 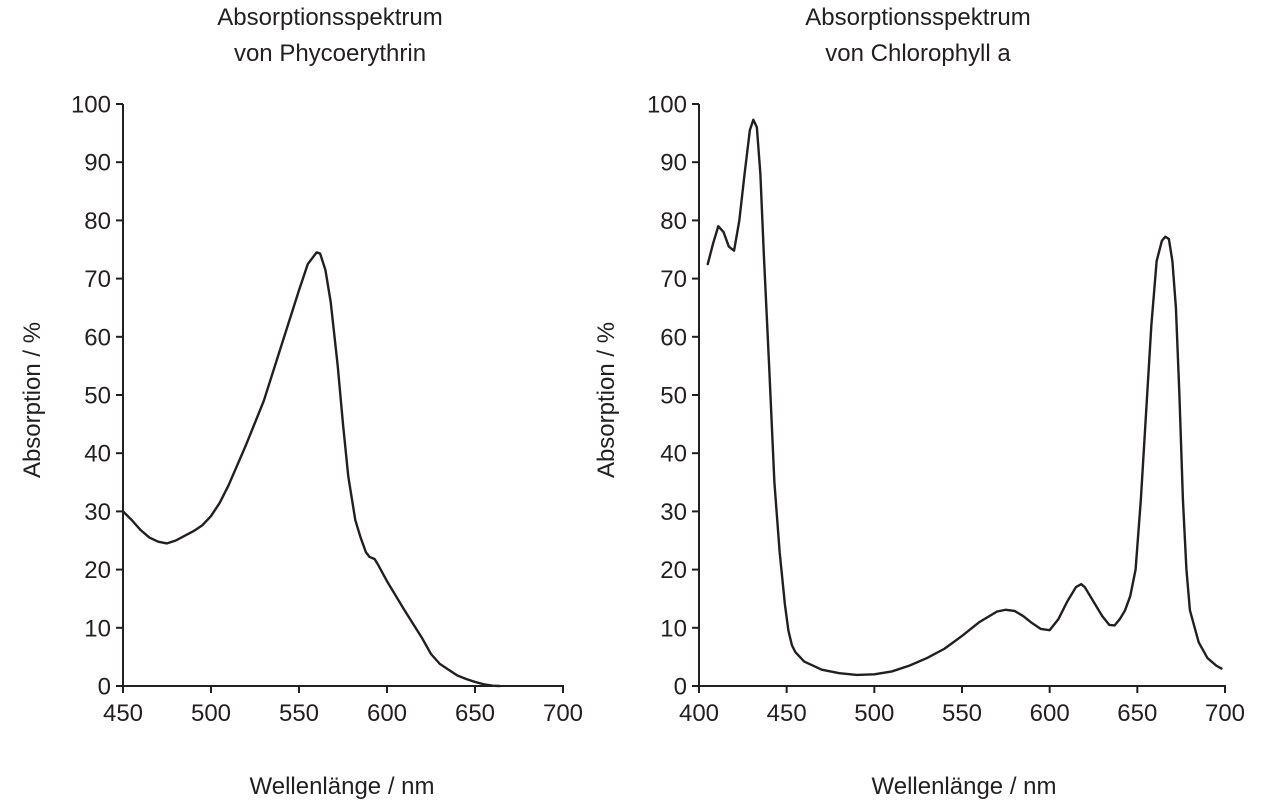 I want to click on x-ticks: 400 450 500 550 600 650 700, so click(x=962, y=706).